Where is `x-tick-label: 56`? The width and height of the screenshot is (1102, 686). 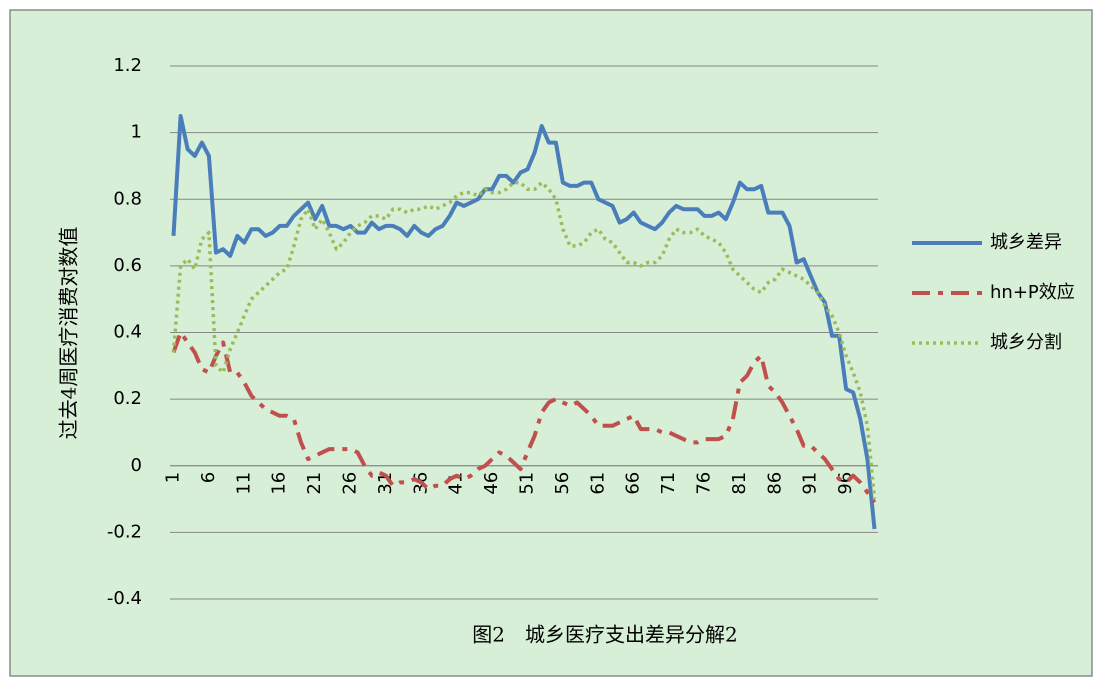 x-tick-label: 56 is located at coordinates (562, 483).